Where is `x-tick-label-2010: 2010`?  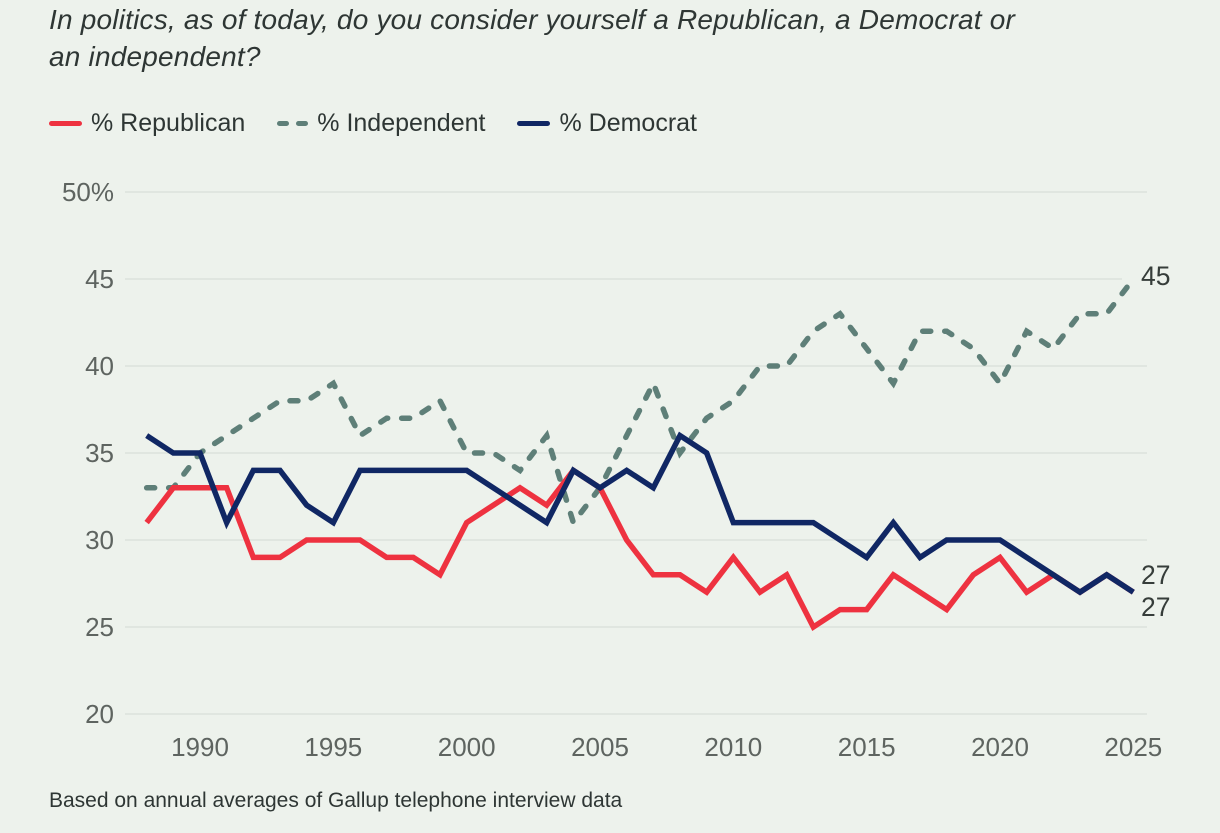
x-tick-label-2010: 2010 is located at coordinates (733, 747).